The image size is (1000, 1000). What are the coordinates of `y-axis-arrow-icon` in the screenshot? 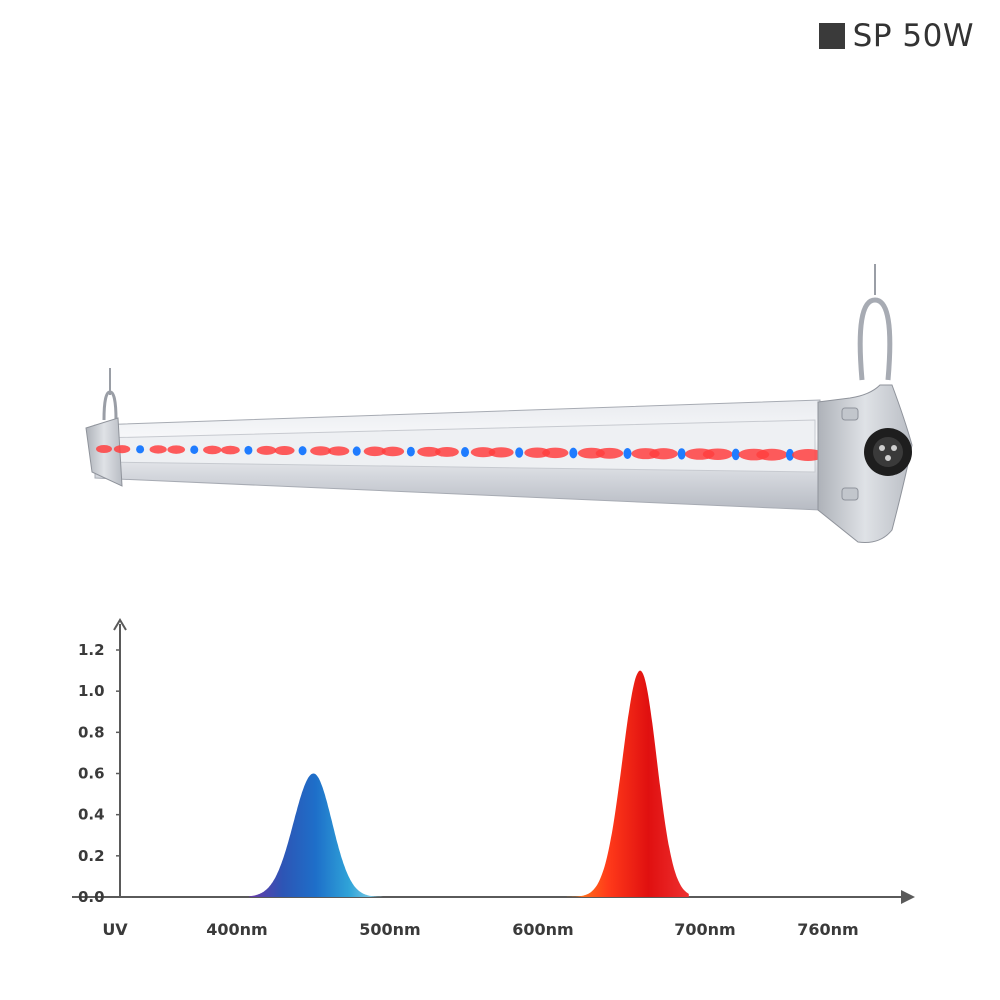 It's located at (120, 624).